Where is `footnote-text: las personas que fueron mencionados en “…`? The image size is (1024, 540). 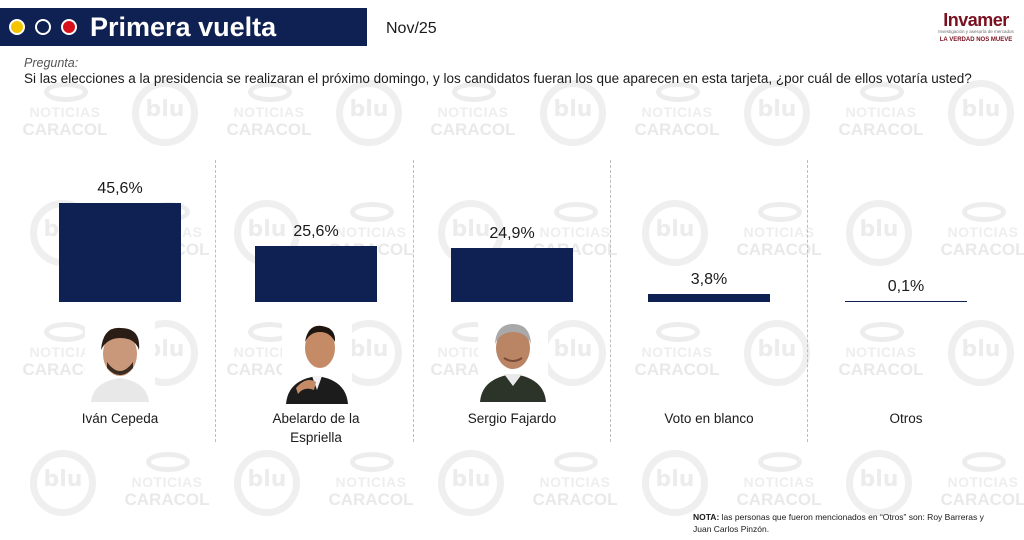
footnote-text: las personas que fueron mencionados en “… is located at coordinates (838, 523).